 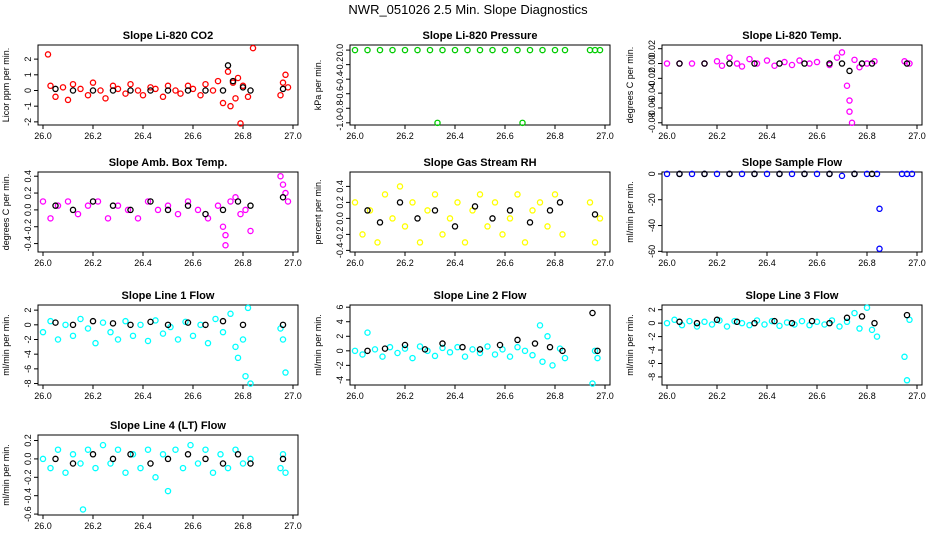 I want to click on chart-title: Slope Li-820 Pressure, so click(x=480, y=36).